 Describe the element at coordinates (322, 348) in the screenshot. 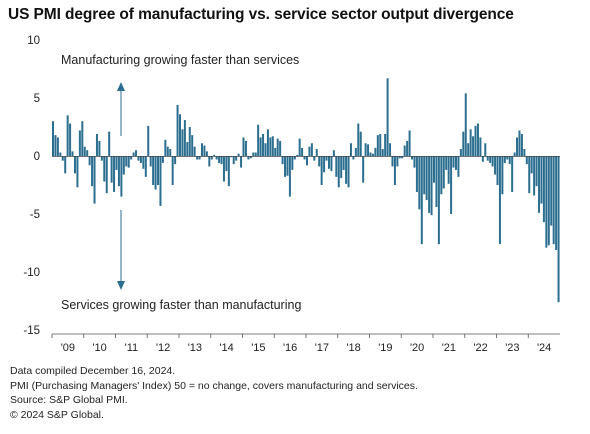

I see `x-tick-label: '17` at that location.